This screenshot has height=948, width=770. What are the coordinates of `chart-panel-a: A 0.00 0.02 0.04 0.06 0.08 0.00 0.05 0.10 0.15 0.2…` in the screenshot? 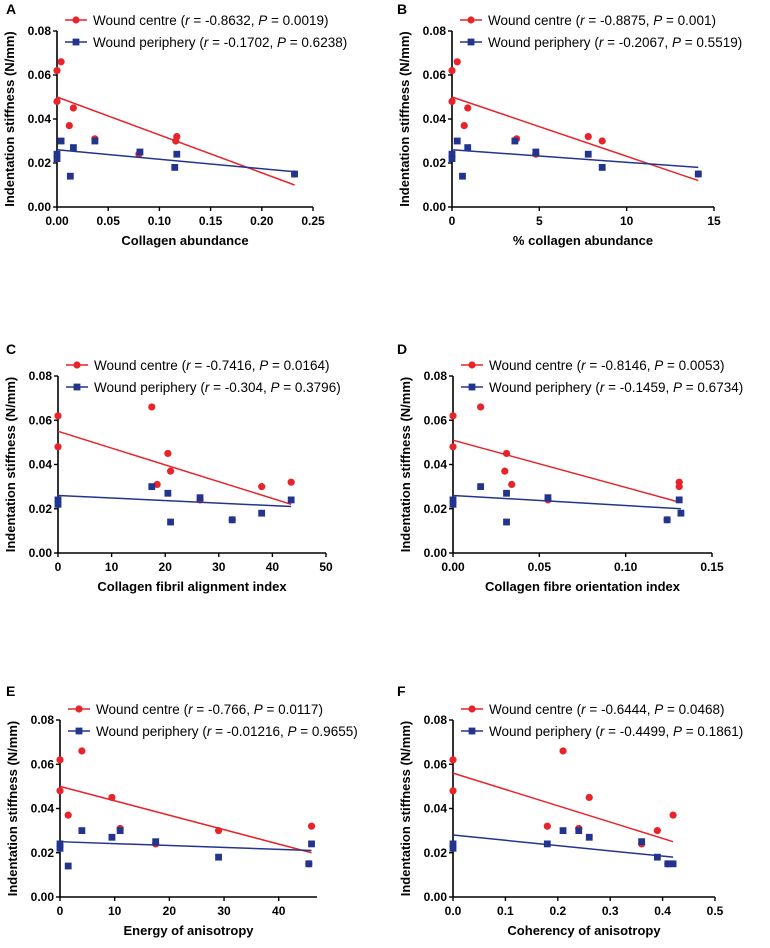 It's located at (174, 124).